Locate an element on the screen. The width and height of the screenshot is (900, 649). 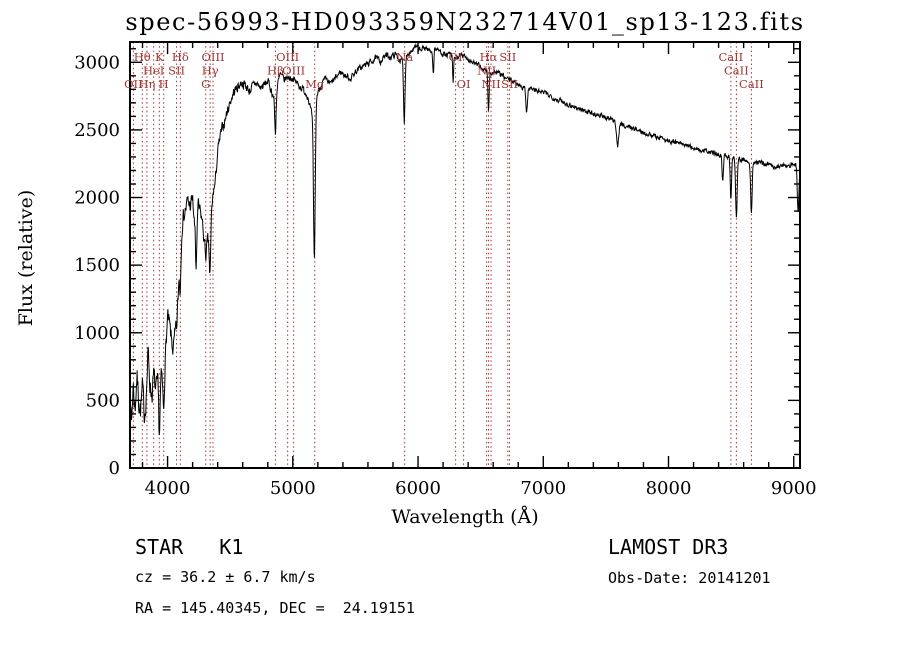
y-tick-label: 3000 is located at coordinates (97, 62).